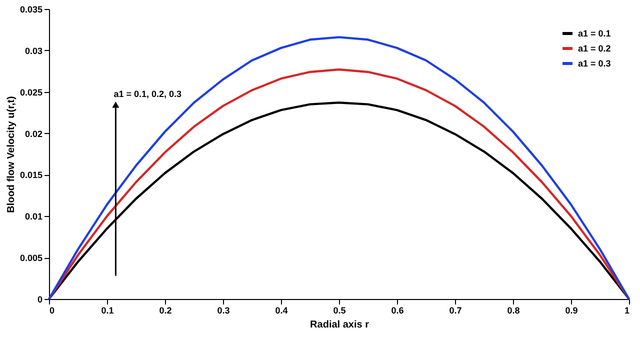 Image resolution: width=640 pixels, height=341 pixels. Describe the element at coordinates (594, 49) in the screenshot. I see `legend-label: a1 = 0.2` at that location.